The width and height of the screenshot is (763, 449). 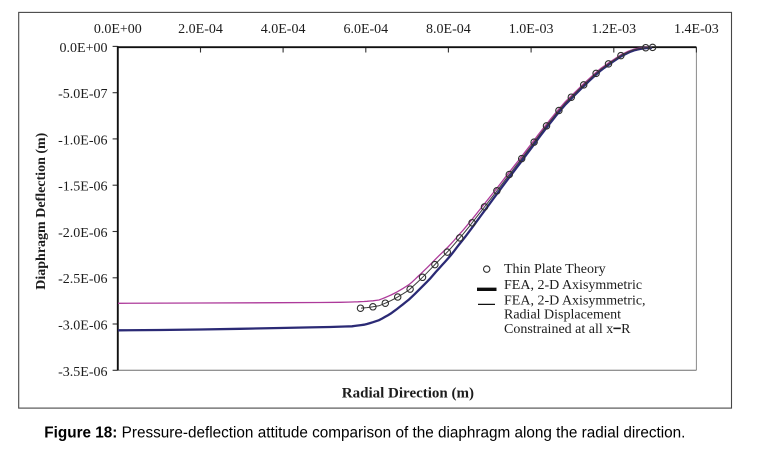 What do you see at coordinates (573, 285) in the screenshot?
I see `svg-text: FEA, 2-D Axisymmetric` at bounding box center [573, 285].